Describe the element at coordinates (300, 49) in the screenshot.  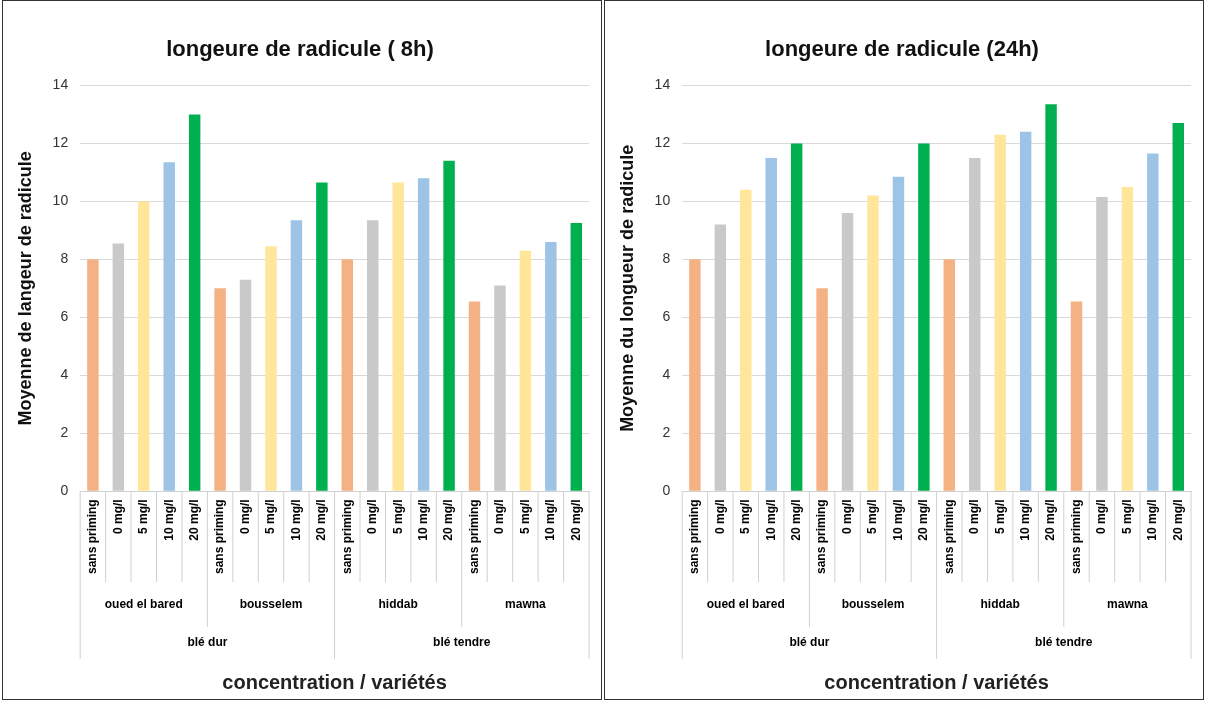
I see `chart-title: longeure de radicule ( 8h)` at that location.